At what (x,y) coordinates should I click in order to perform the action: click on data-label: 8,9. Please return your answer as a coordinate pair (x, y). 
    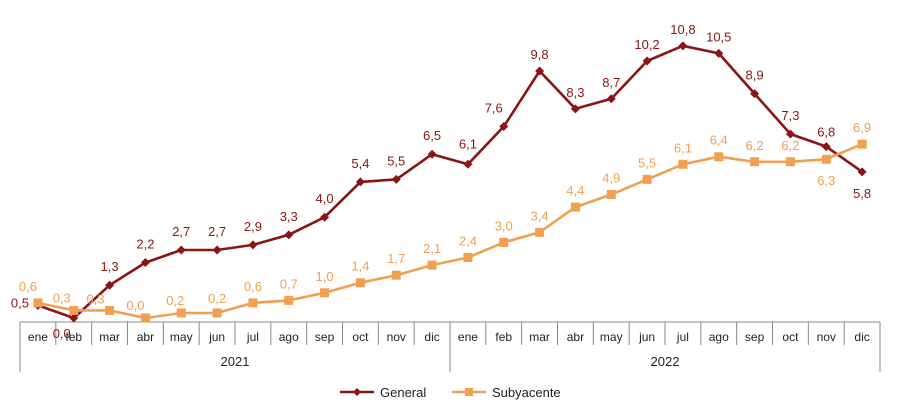
    Looking at the image, I should click on (755, 75).